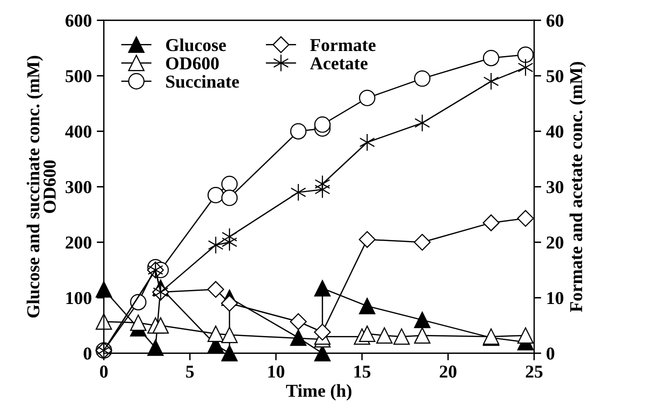 The image size is (649, 406). What do you see at coordinates (555, 132) in the screenshot?
I see `y2-tick-label: 40` at bounding box center [555, 132].